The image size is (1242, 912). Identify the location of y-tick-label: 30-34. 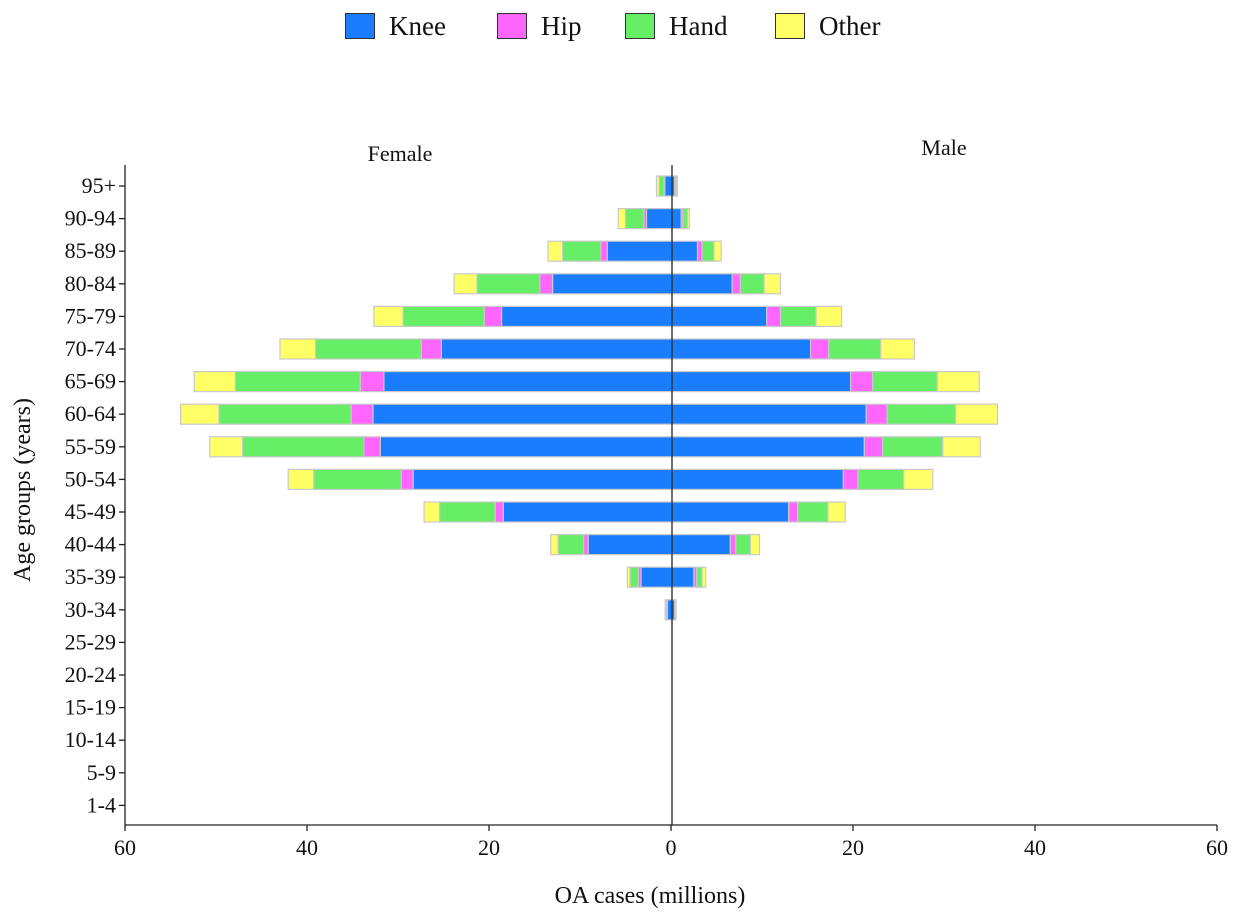
(90, 609).